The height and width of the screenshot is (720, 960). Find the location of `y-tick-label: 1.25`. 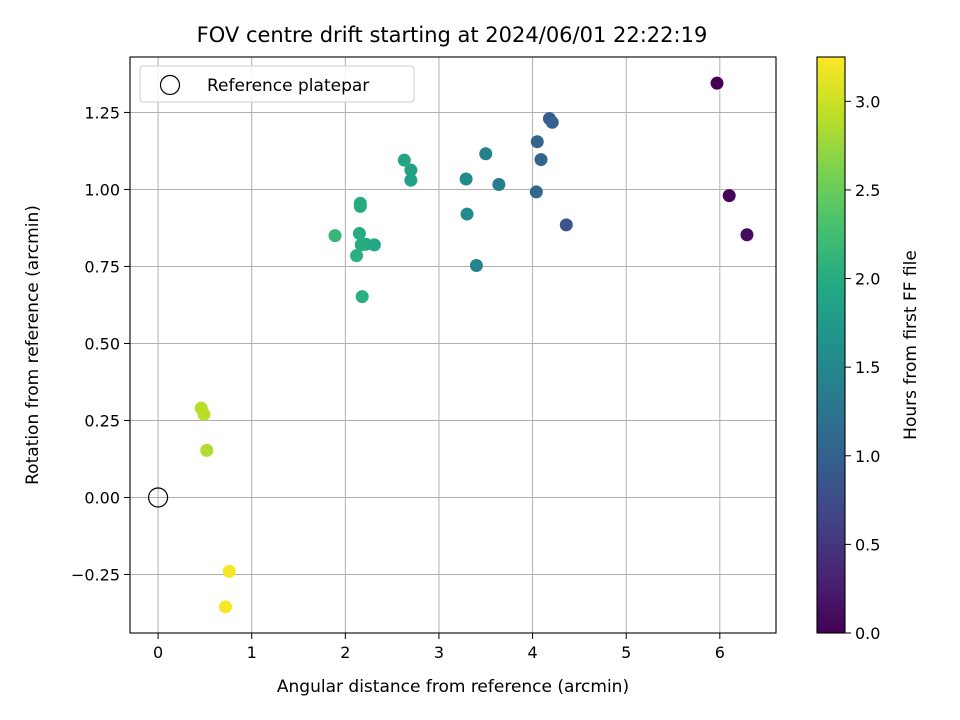

y-tick-label: 1.25 is located at coordinates (102, 112).